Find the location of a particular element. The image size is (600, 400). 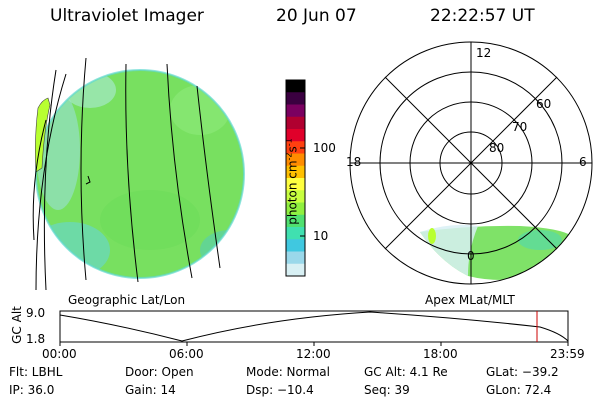

status-filter: Flt: LBHL is located at coordinates (36, 372).